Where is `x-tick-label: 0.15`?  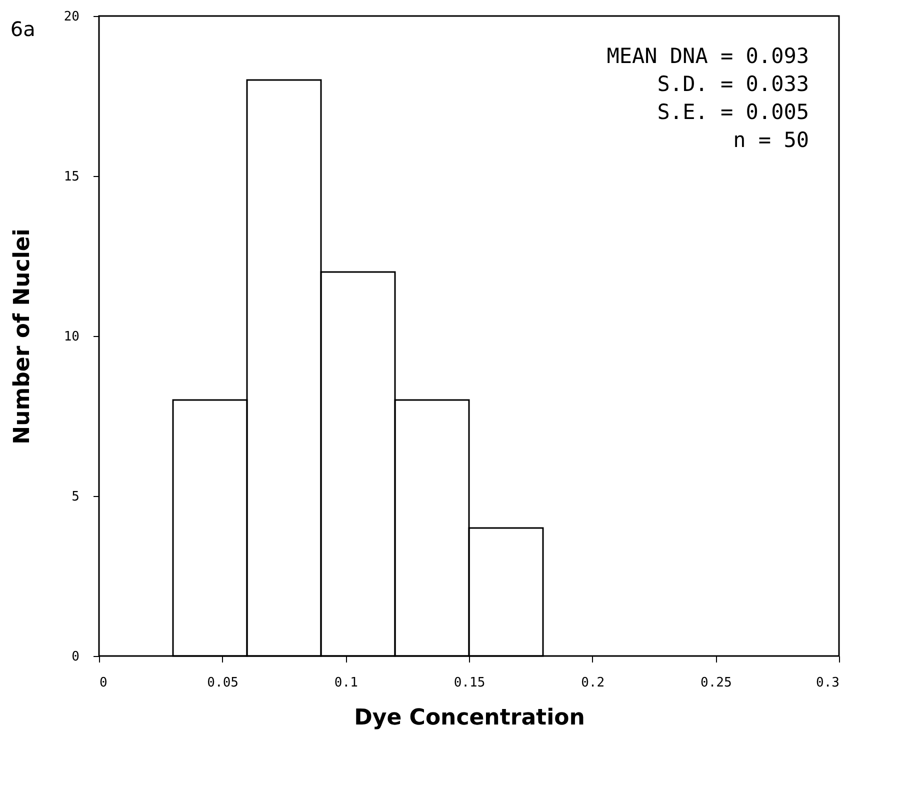 x-tick-label: 0.15 is located at coordinates (470, 683).